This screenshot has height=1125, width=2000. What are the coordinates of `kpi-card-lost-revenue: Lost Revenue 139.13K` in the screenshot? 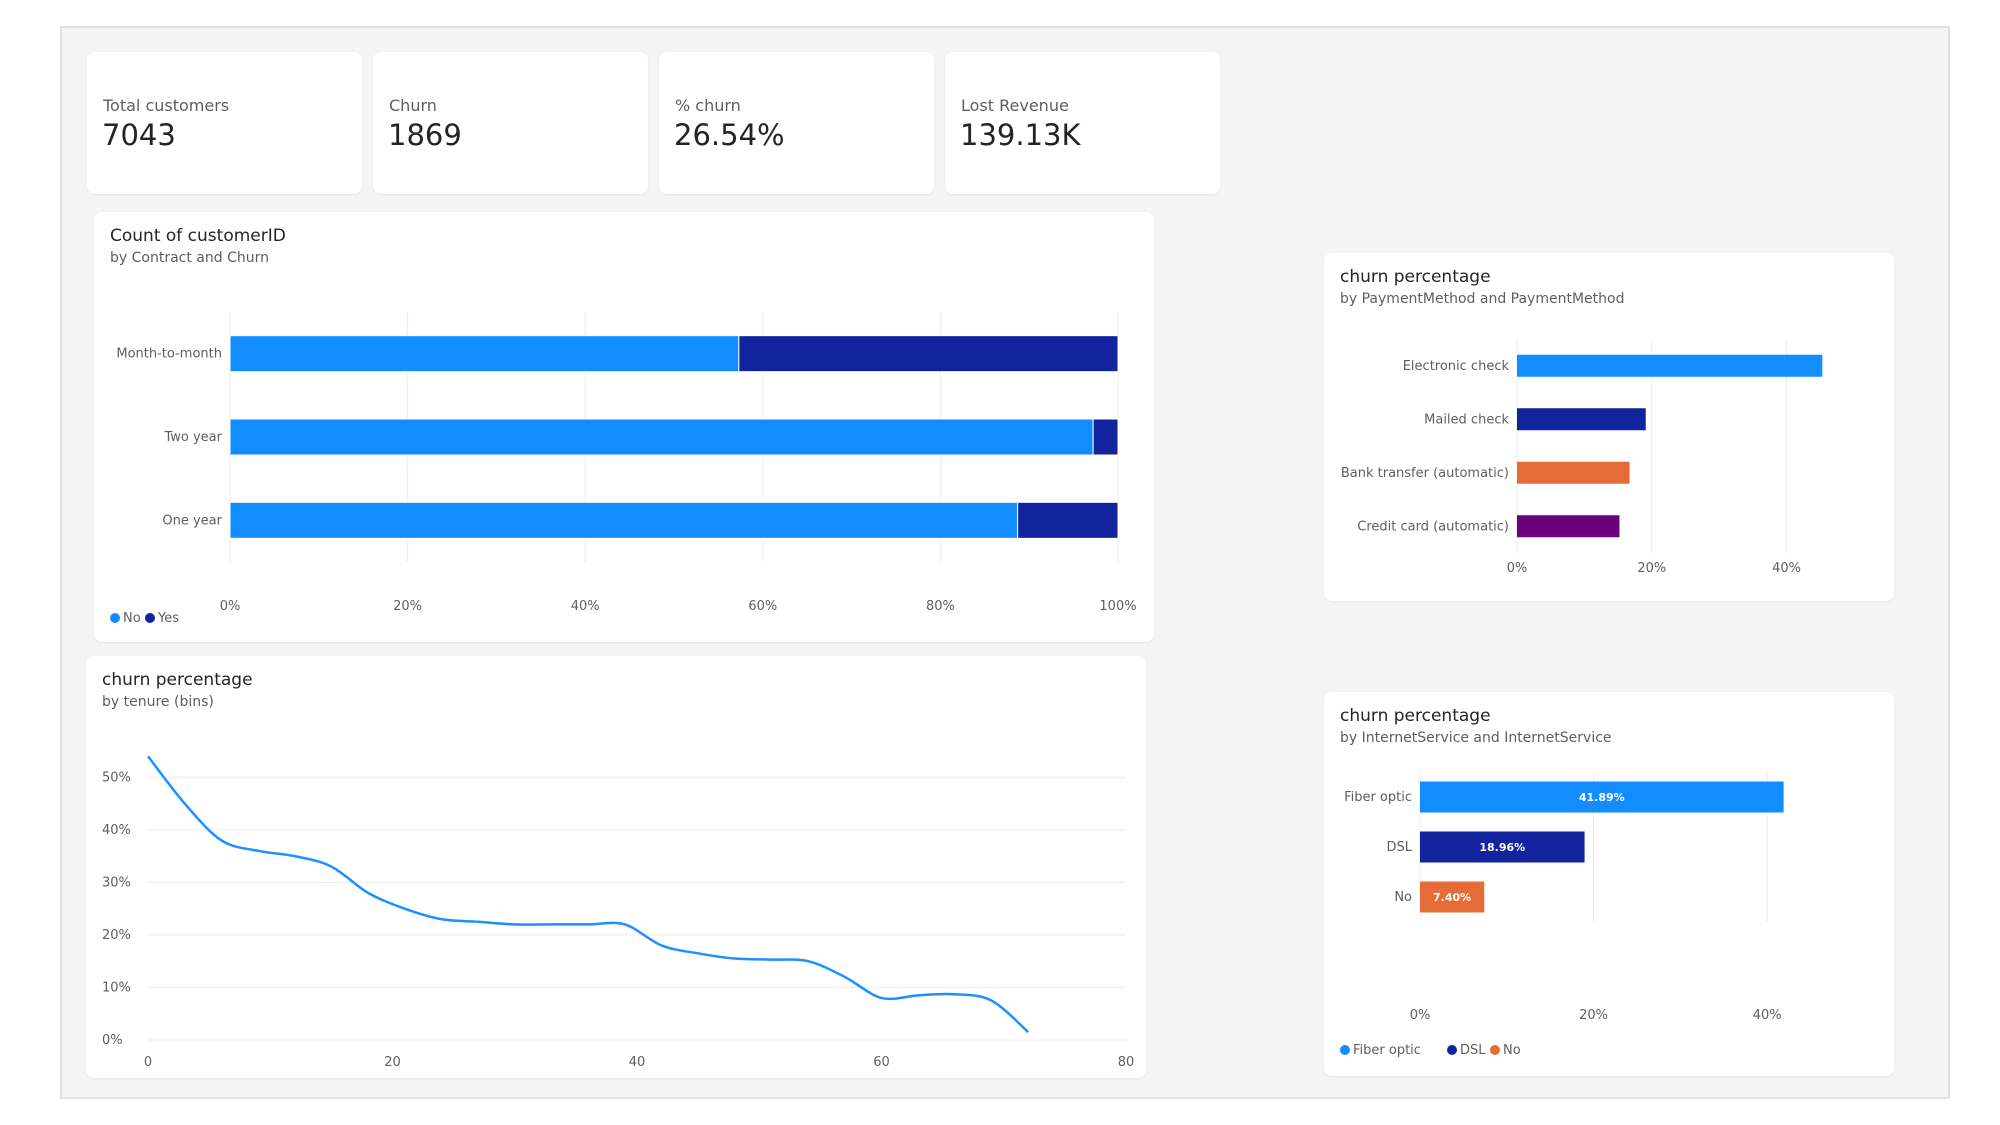 It's located at (1082, 123).